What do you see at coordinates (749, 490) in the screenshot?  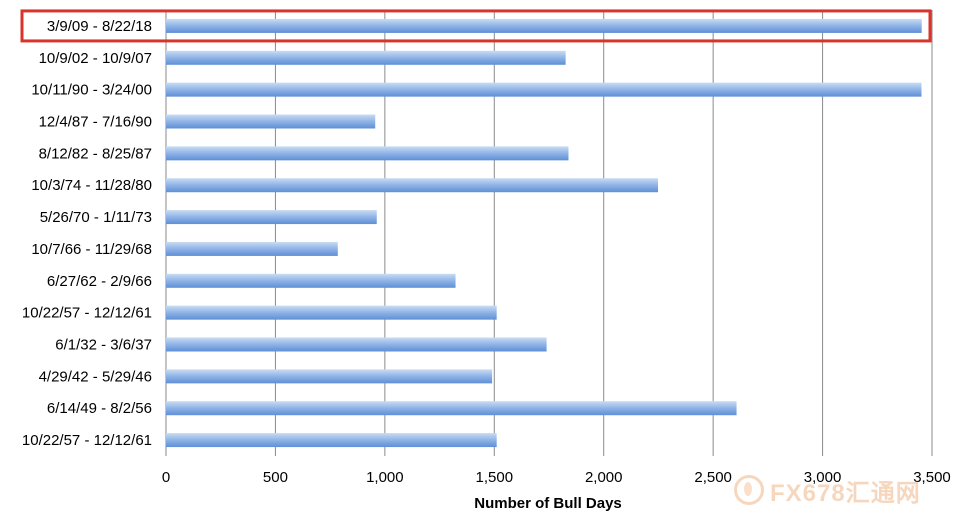 I see `fx678-logo-icon` at bounding box center [749, 490].